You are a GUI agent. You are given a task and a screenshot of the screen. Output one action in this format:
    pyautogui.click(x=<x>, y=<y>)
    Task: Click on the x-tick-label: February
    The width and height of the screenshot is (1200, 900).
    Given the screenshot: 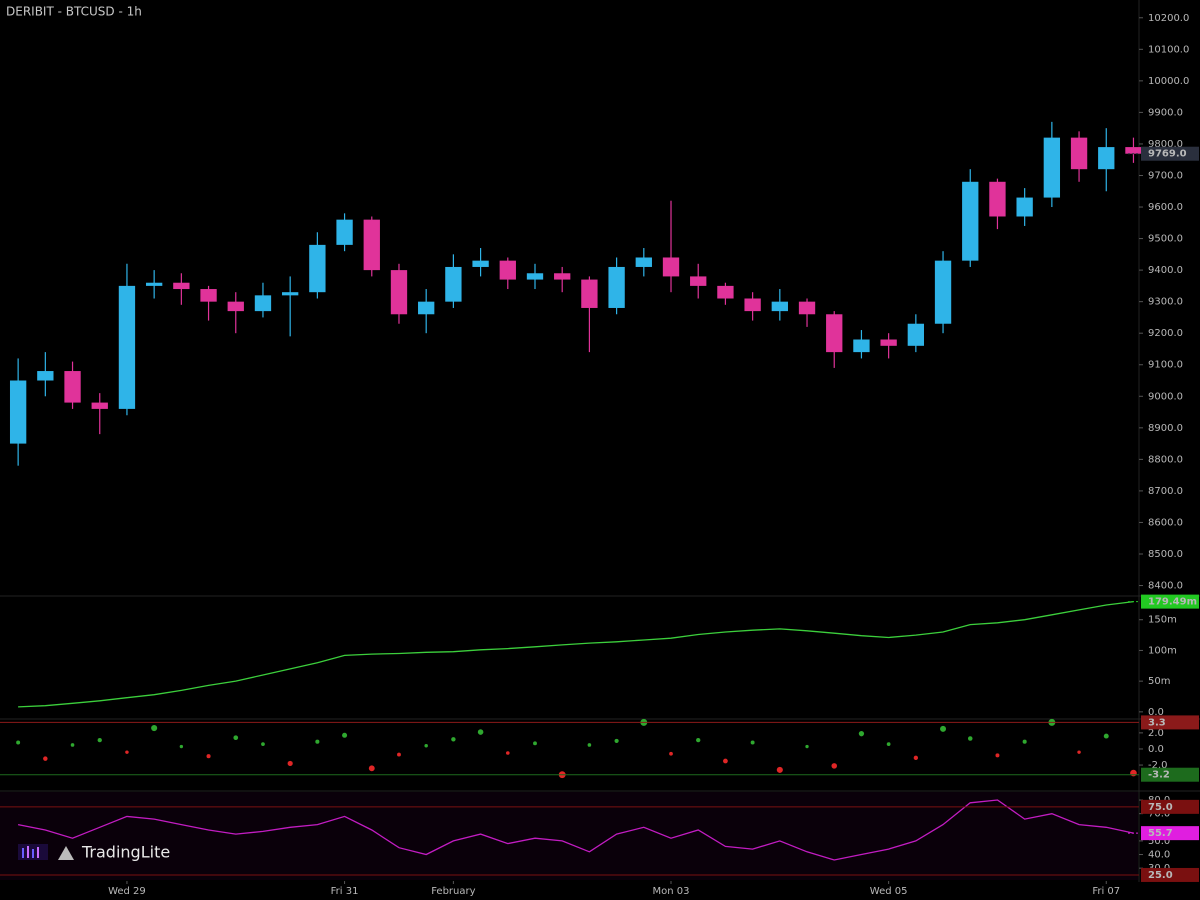 What is the action you would take?
    pyautogui.click(x=453, y=891)
    